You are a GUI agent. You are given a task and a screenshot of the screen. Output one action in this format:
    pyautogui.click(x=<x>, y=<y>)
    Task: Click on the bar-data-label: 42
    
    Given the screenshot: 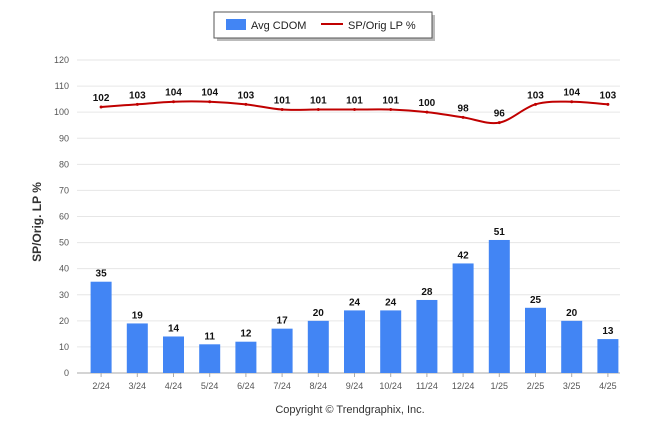 What is the action you would take?
    pyautogui.click(x=464, y=255)
    